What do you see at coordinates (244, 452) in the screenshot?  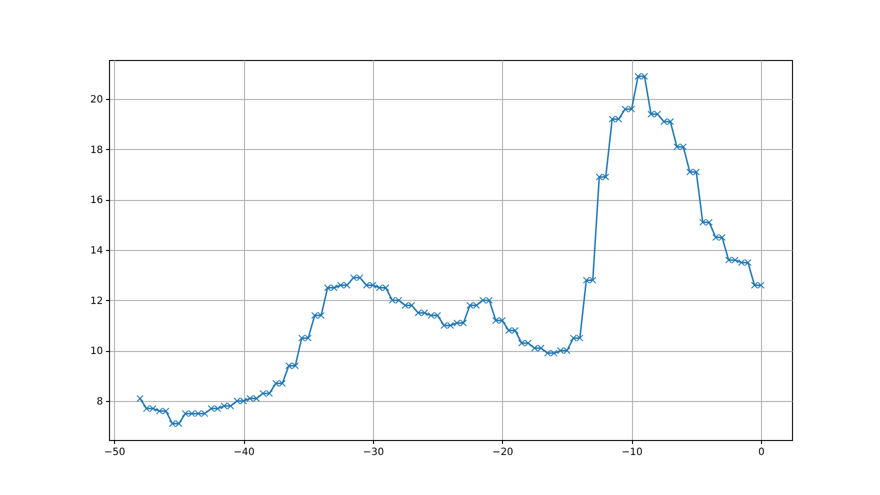 I see `x-tick-label: −40` at bounding box center [244, 452].